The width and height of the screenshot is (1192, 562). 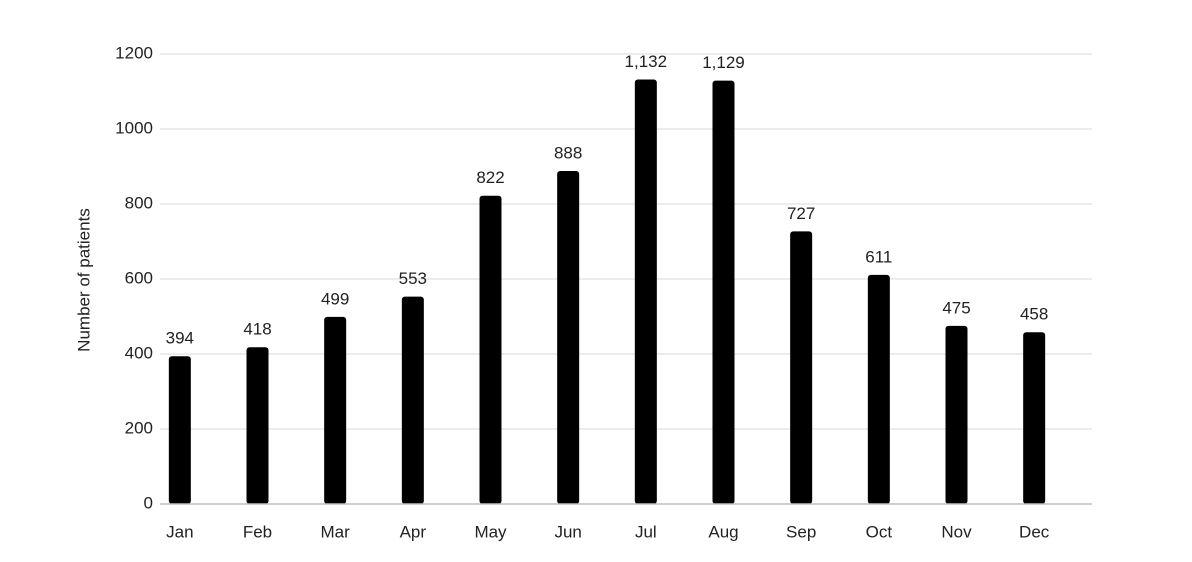 I want to click on data-label: 727, so click(x=801, y=213).